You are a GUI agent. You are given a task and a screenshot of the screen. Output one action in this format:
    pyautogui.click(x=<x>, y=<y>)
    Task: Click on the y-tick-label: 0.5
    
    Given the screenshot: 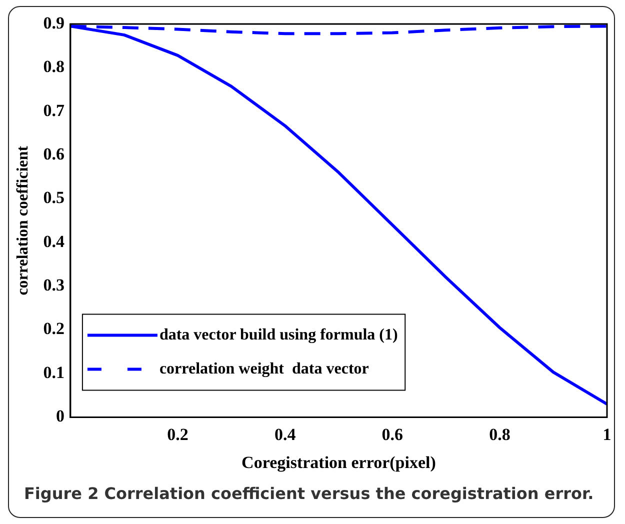 What is the action you would take?
    pyautogui.click(x=53, y=198)
    